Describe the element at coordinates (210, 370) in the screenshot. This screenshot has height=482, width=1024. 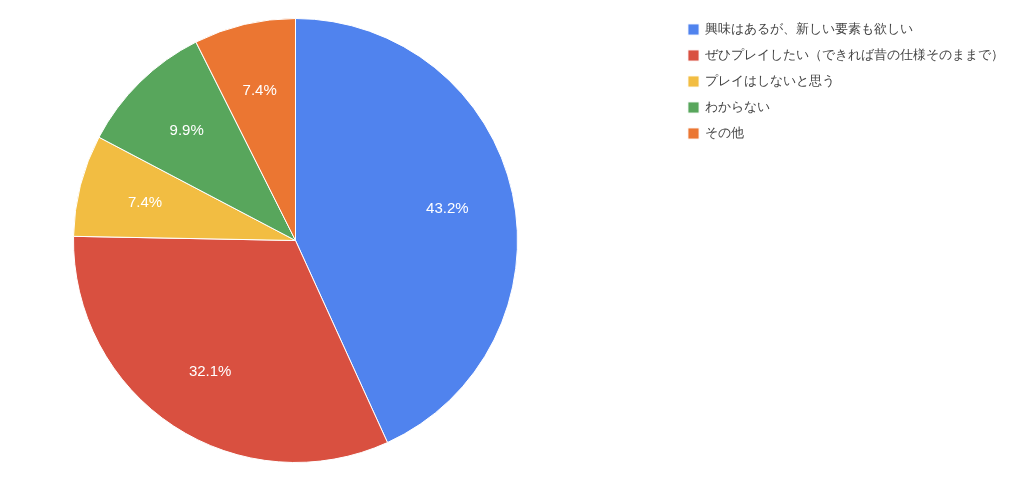
I see `data-label: 32.1%` at that location.